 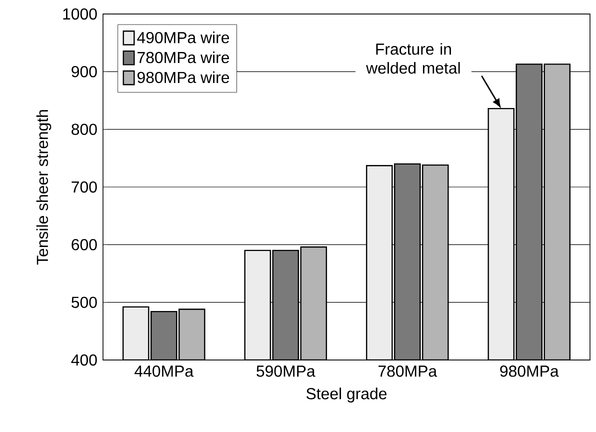 What do you see at coordinates (164, 371) in the screenshot?
I see `x-tick-label: 440MPa` at bounding box center [164, 371].